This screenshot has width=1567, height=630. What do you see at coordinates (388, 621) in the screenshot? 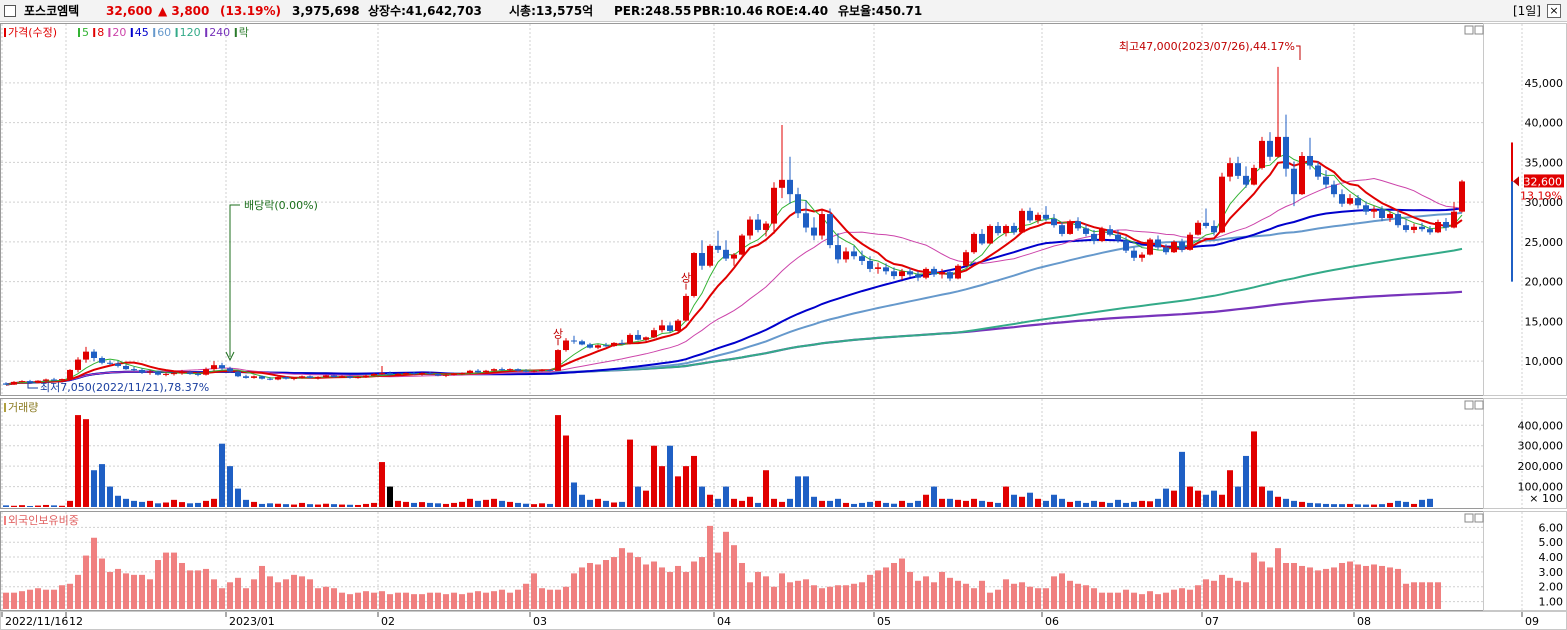
I see `x-tick-label: 02` at bounding box center [388, 621].